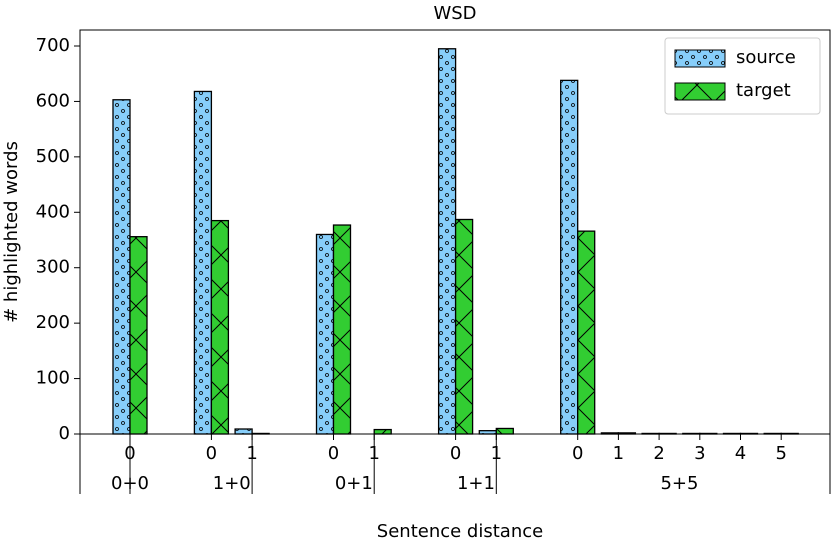  Describe the element at coordinates (53, 267) in the screenshot. I see `y-tick-label: 300` at that location.